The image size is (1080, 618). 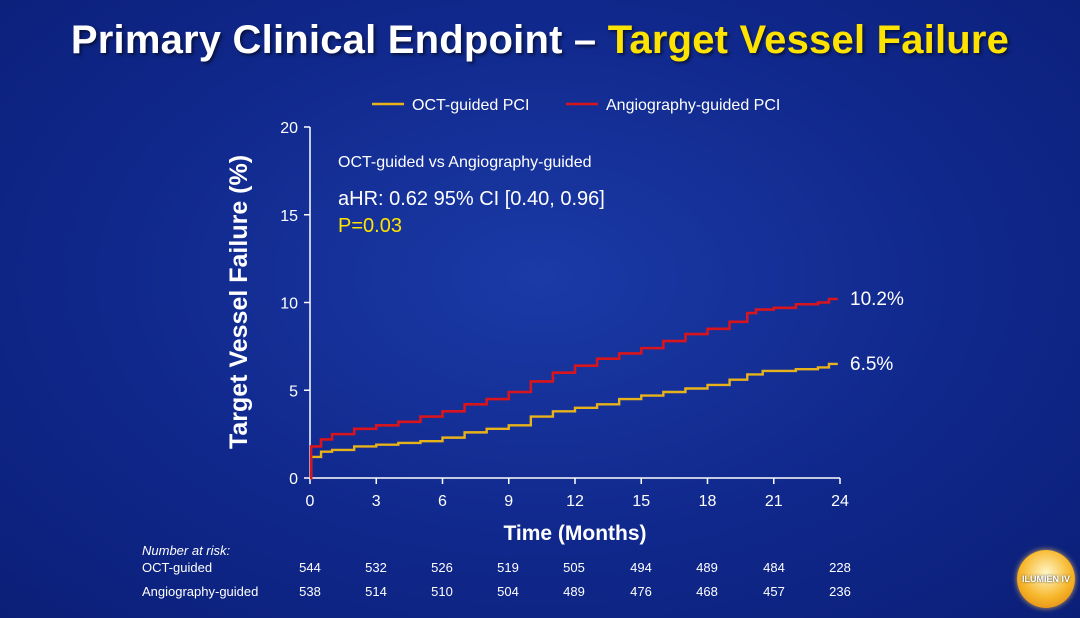 I want to click on annotation-line3: P=0.03, so click(x=370, y=226).